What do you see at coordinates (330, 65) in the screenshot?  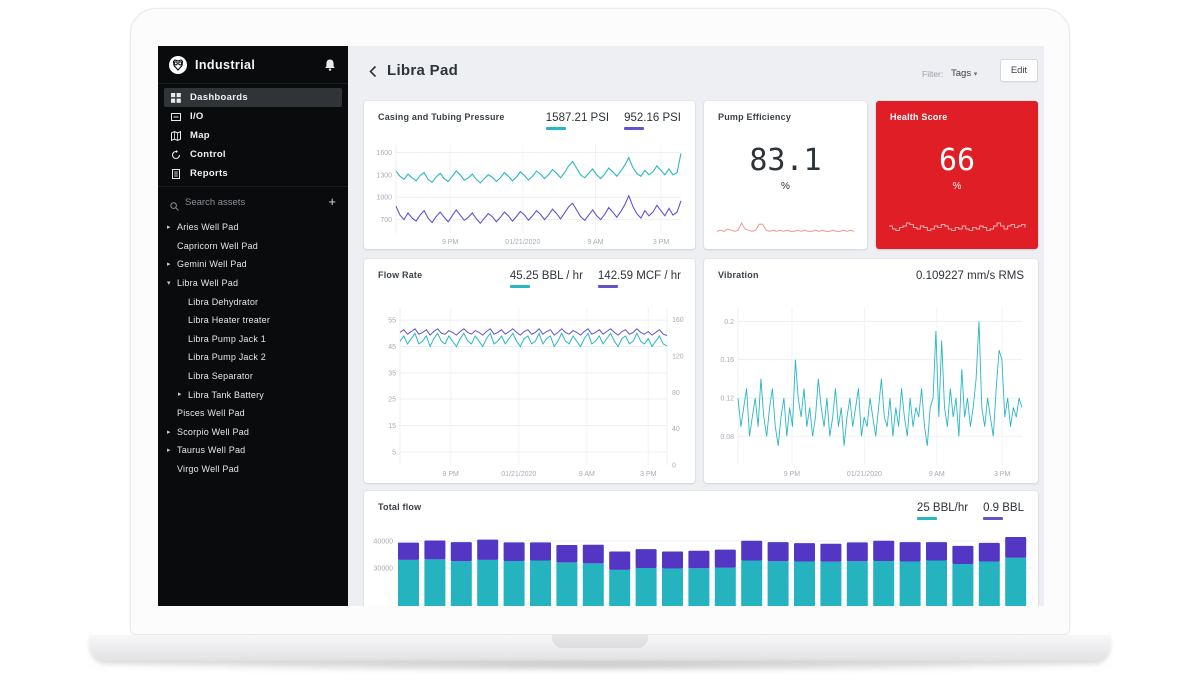 I see `notifications-bell-icon` at bounding box center [330, 65].